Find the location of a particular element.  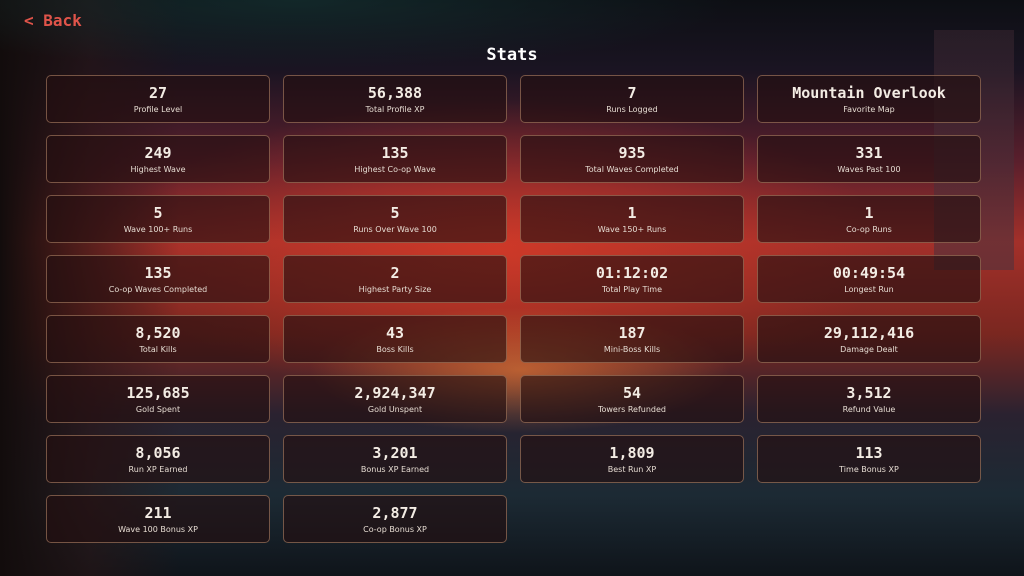

stat-card: 3,201 Bonus XP Earned is located at coordinates (395, 459).